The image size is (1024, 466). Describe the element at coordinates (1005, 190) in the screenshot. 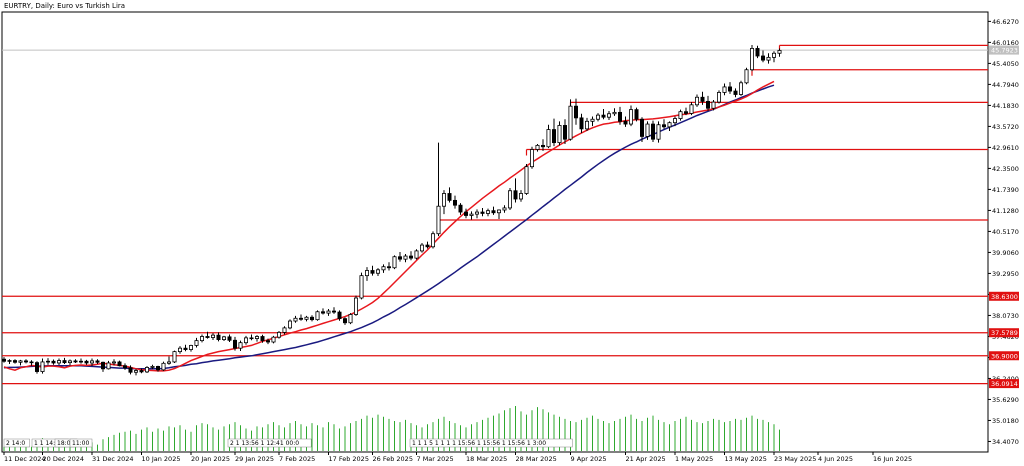

I see `y-tick-label: 41.7390` at that location.